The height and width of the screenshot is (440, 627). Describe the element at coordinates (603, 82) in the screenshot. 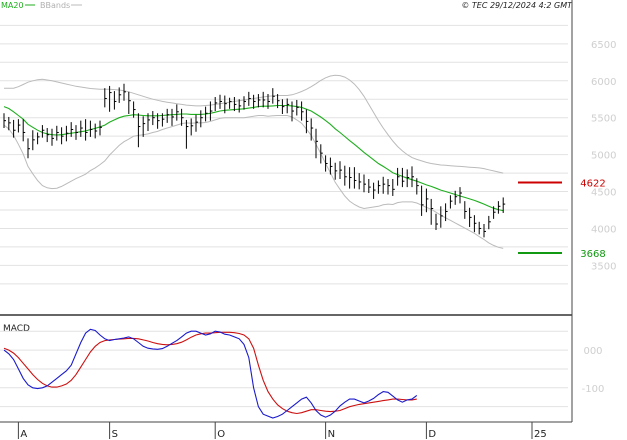

I see `price-y-tick-label: 6000` at that location.